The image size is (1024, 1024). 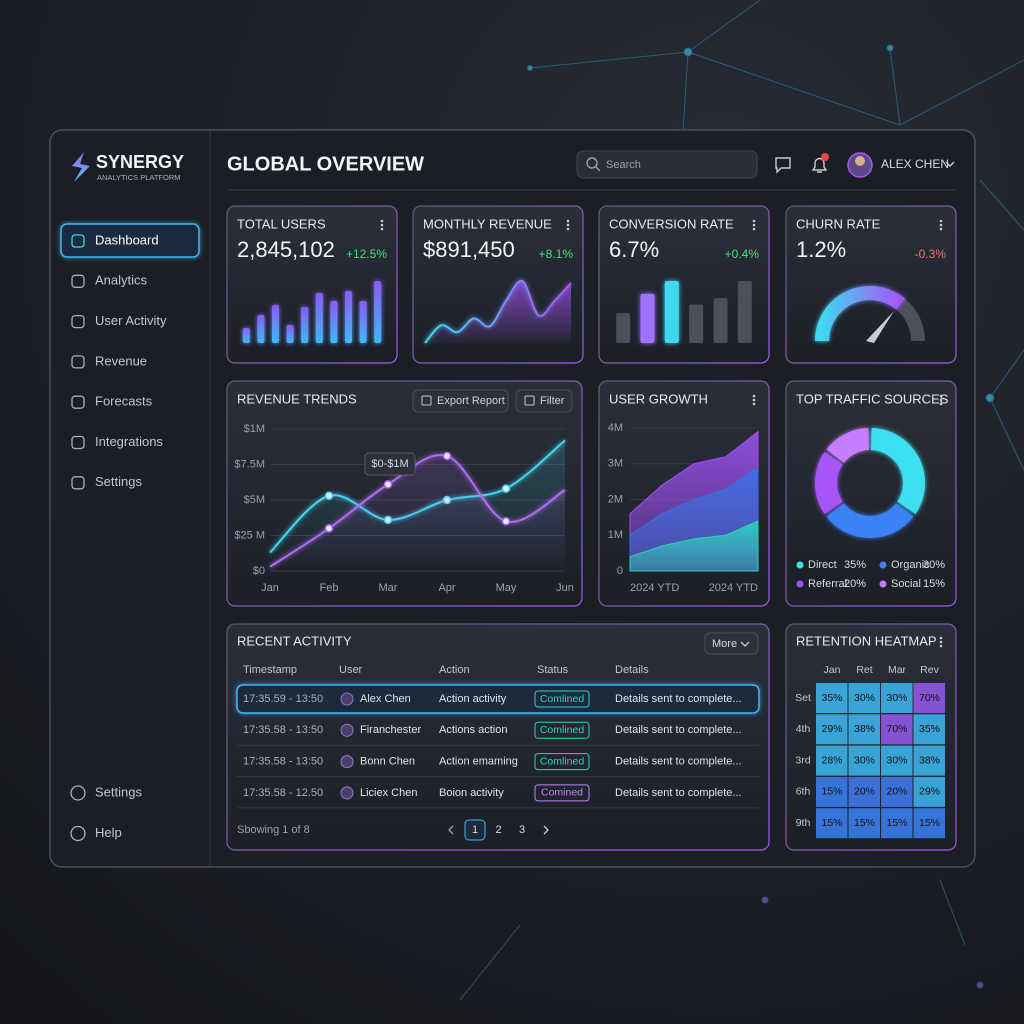 I want to click on prev-page, so click(x=451, y=830).